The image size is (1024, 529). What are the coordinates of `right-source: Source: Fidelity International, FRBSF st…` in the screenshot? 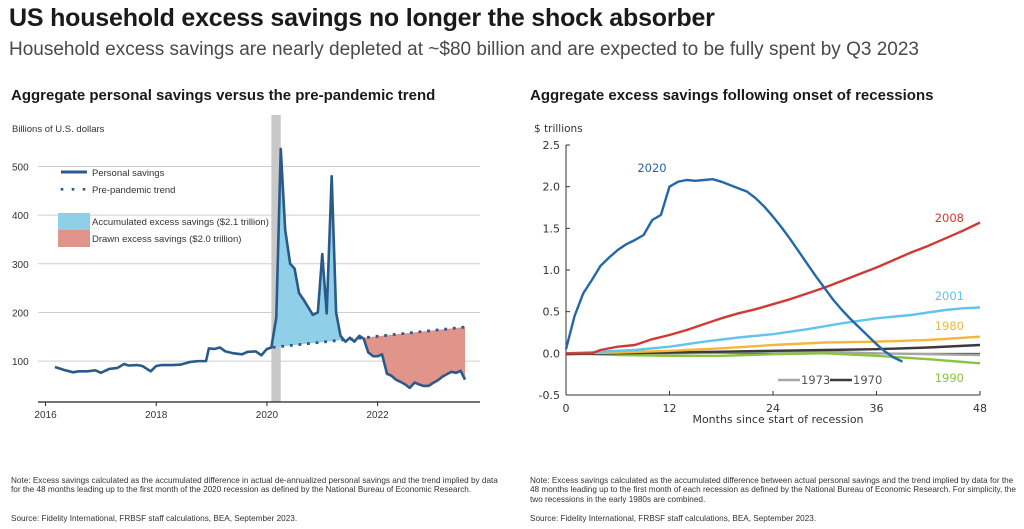 It's located at (673, 518).